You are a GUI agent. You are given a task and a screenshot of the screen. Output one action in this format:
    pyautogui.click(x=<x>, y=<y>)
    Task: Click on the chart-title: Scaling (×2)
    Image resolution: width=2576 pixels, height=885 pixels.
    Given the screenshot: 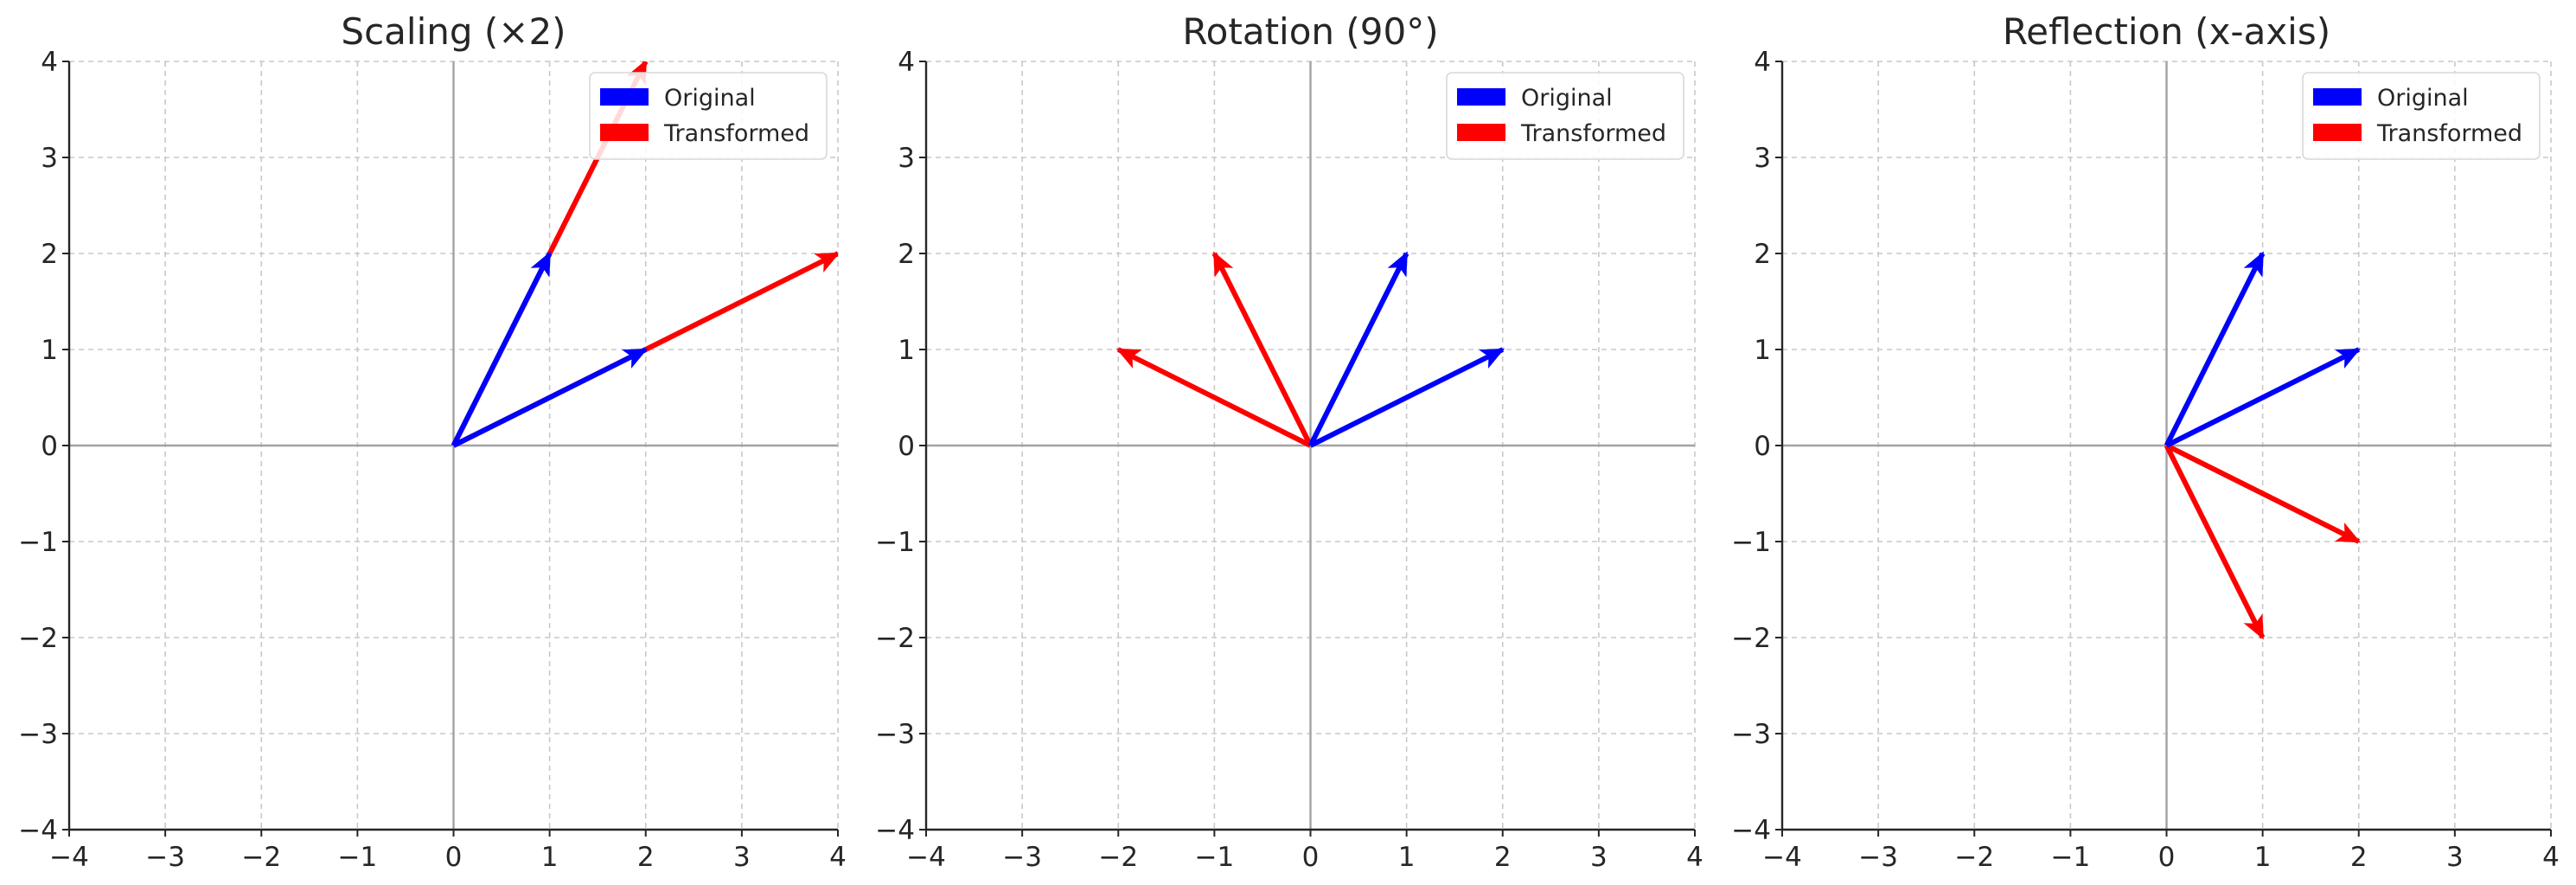 What is the action you would take?
    pyautogui.click(x=453, y=32)
    